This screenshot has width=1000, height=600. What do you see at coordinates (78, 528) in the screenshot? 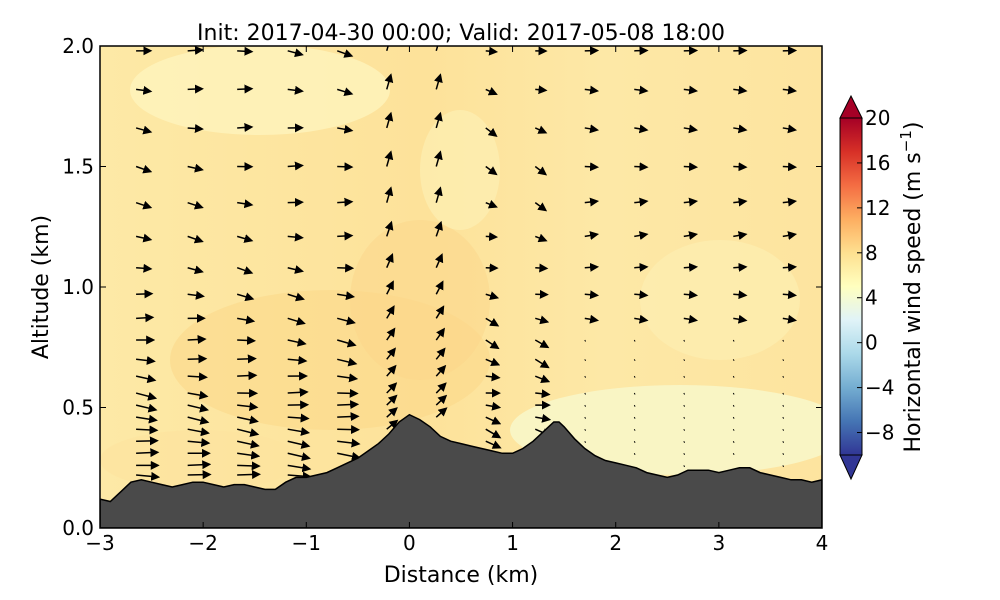
I see `y-tick-label: 0.0` at bounding box center [78, 528].